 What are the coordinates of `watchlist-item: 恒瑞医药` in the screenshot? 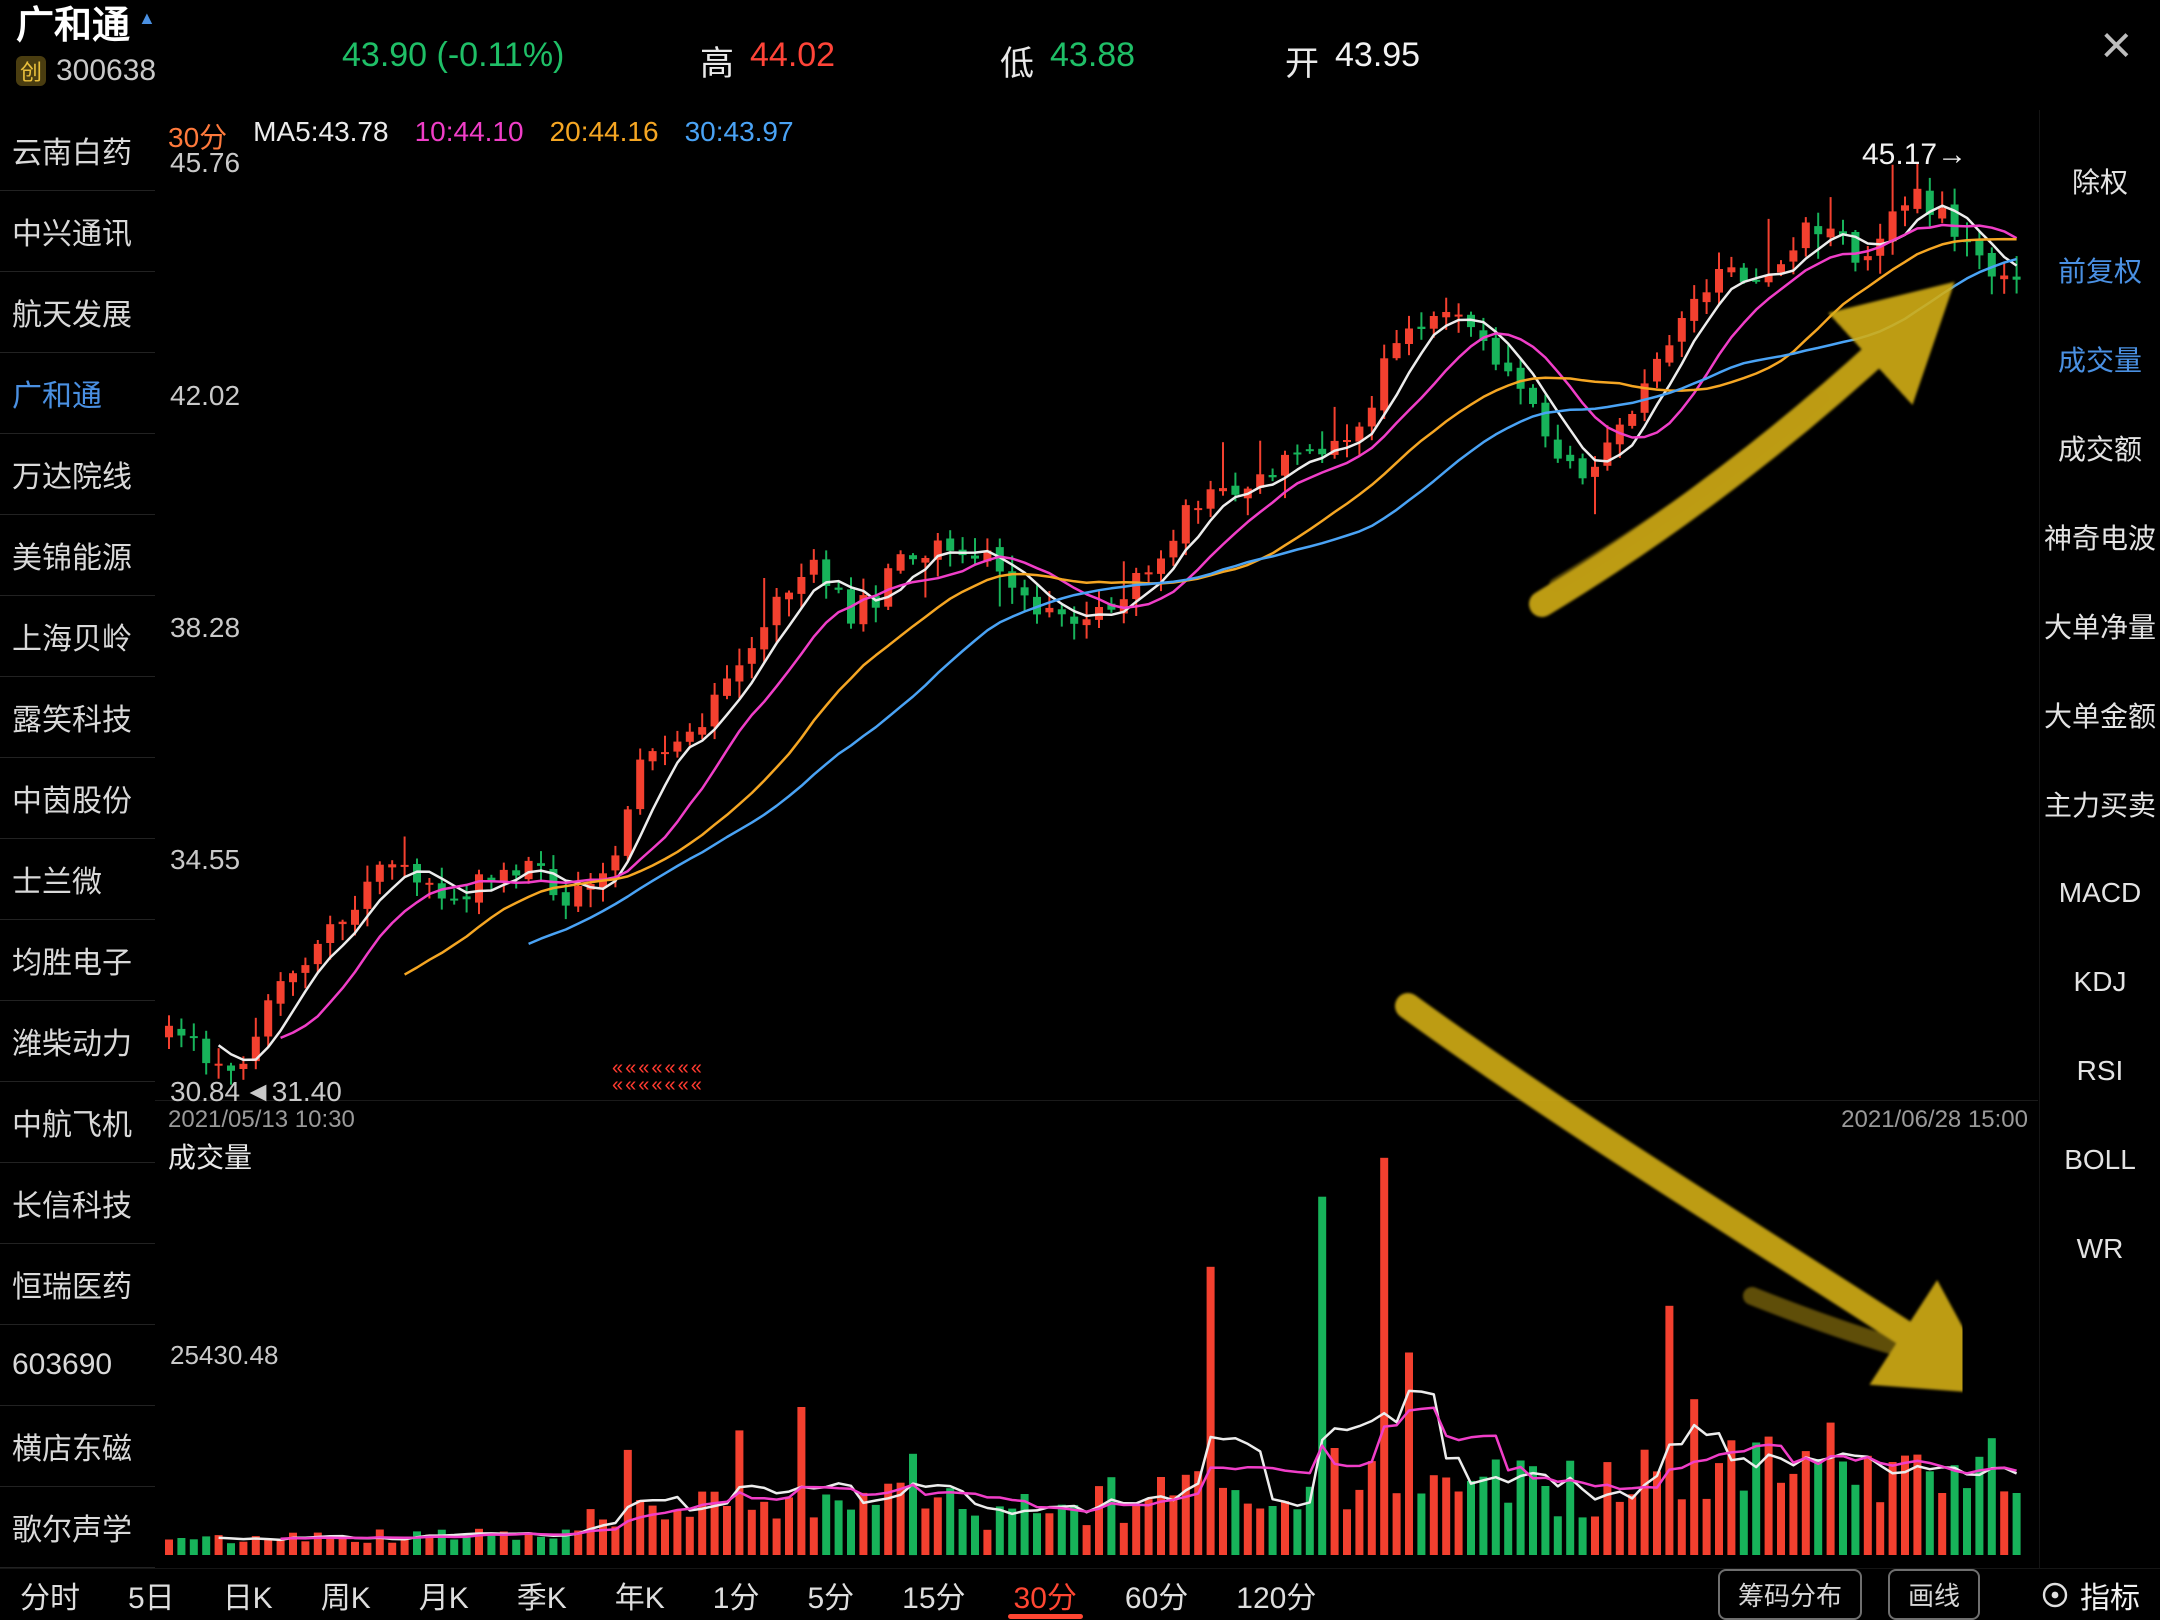 It's located at (77, 1284).